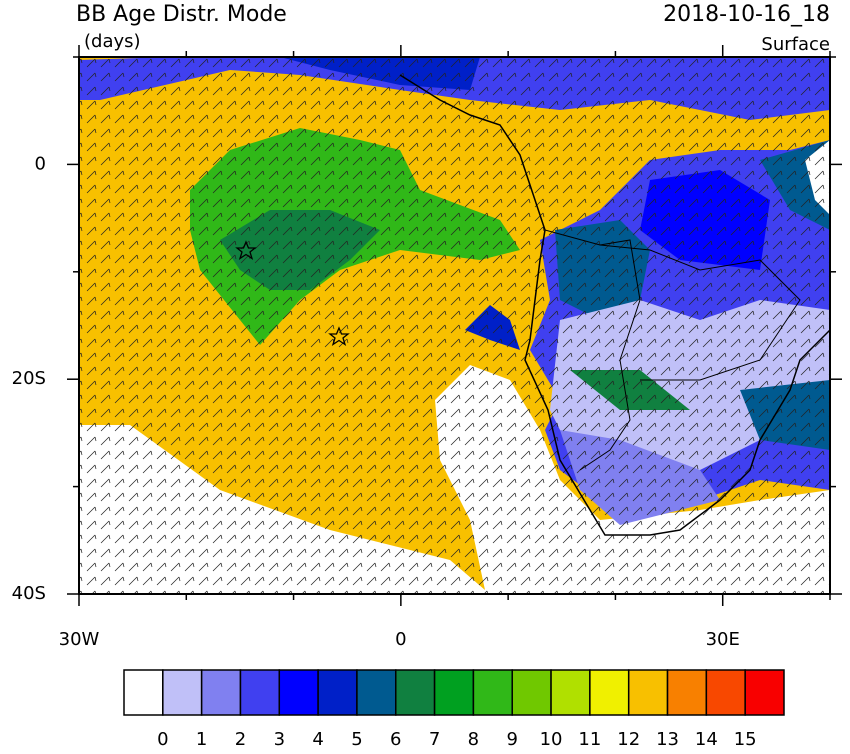 The image size is (850, 754). Describe the element at coordinates (400, 639) in the screenshot. I see `lon-tick-label: 0` at that location.